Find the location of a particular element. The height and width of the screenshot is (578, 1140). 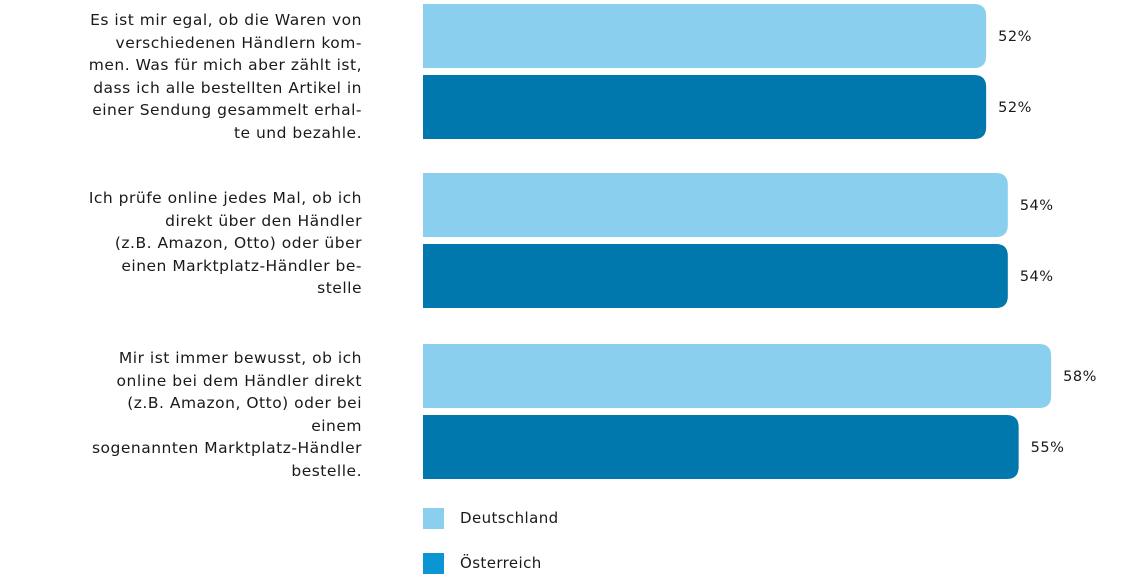

data-label-deutschland-1: 52% is located at coordinates (1015, 37).